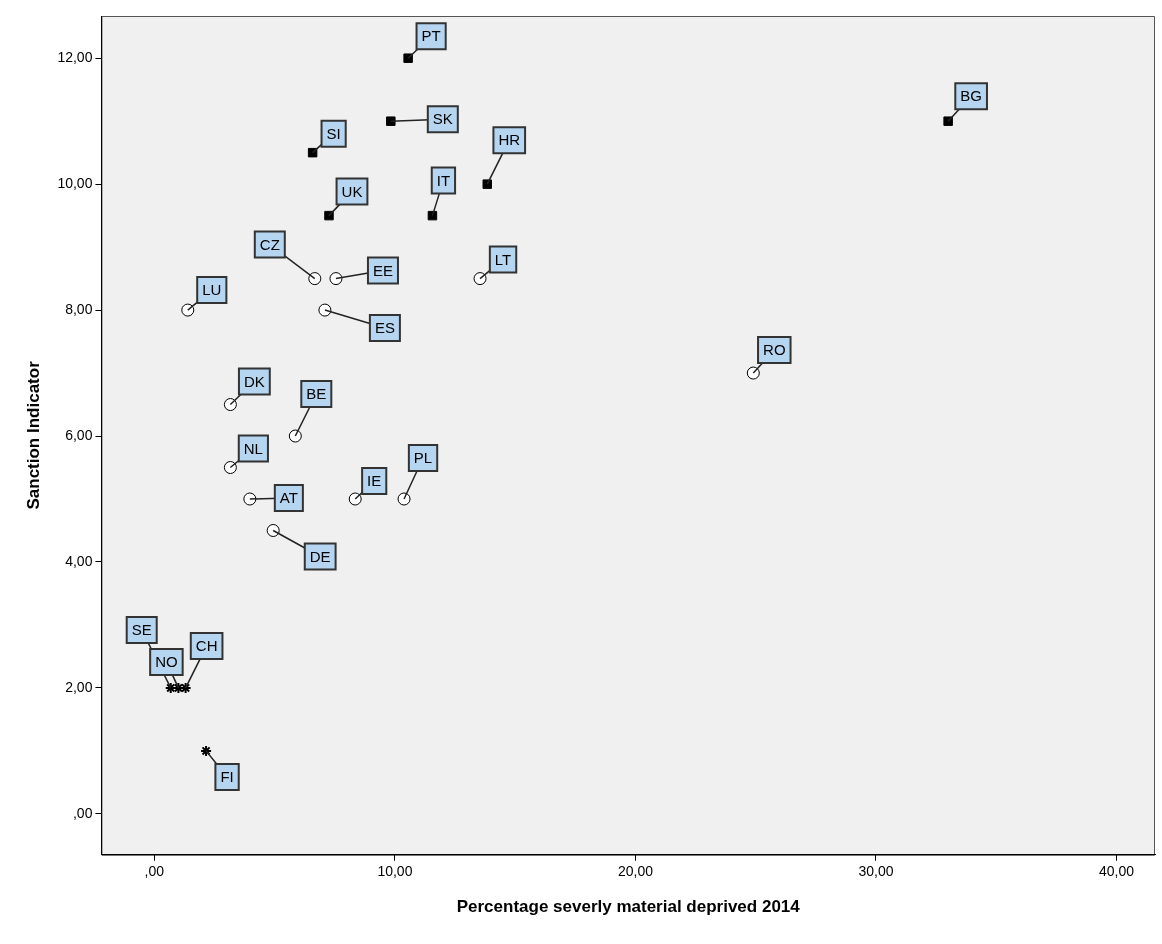 The image size is (1162, 944). Describe the element at coordinates (166, 662) in the screenshot. I see `annotation: NO` at that location.